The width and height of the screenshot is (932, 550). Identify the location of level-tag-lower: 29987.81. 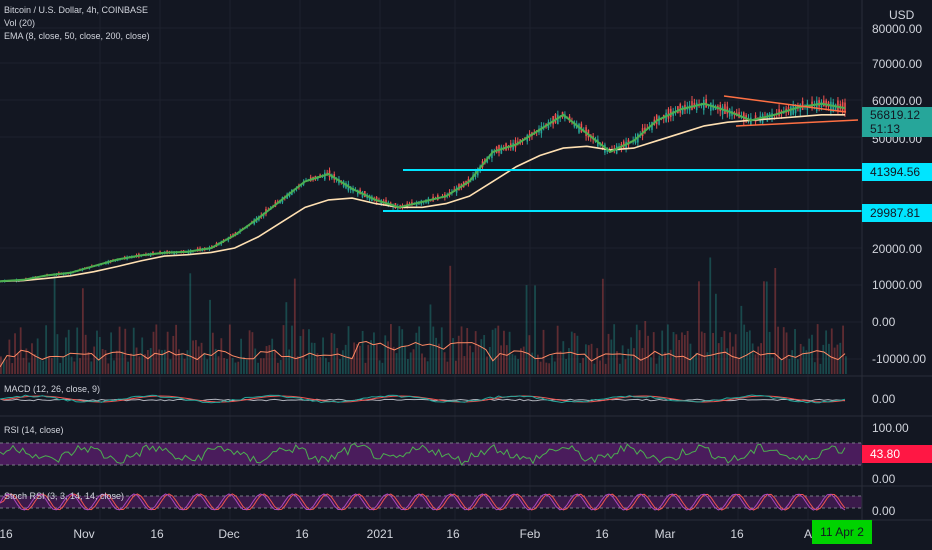
(897, 213).